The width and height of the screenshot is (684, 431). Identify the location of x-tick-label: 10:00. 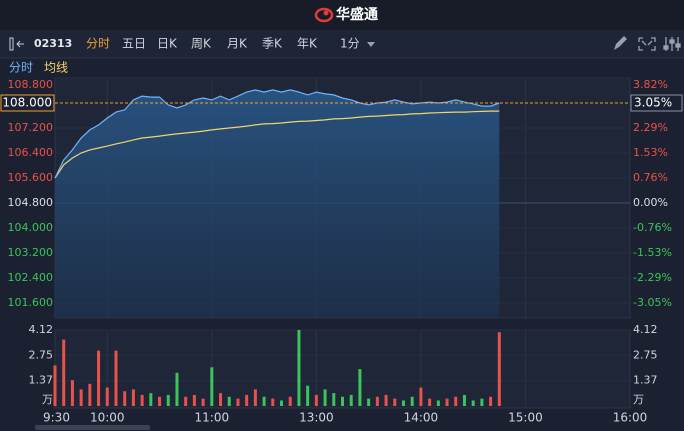
(107, 418).